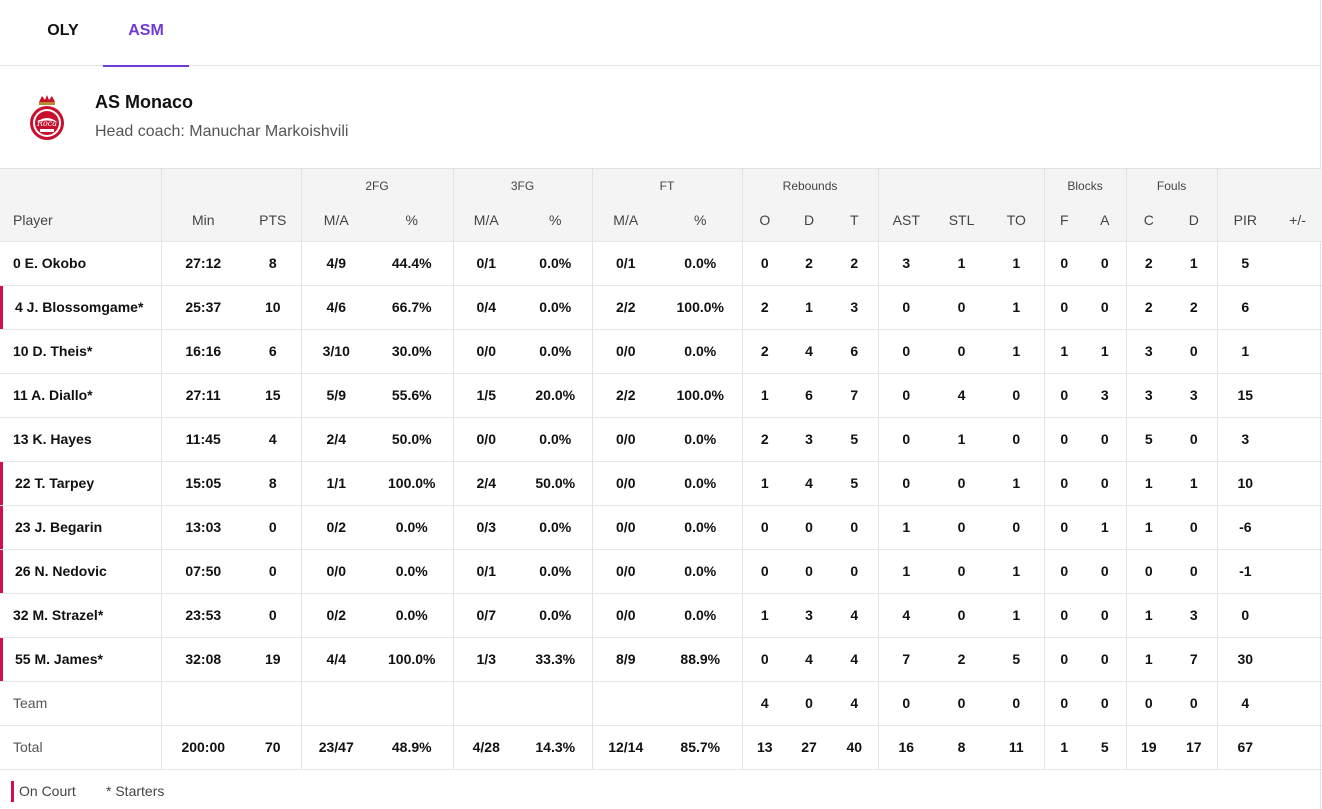  What do you see at coordinates (63, 30) in the screenshot?
I see `tab-oly: OLY` at bounding box center [63, 30].